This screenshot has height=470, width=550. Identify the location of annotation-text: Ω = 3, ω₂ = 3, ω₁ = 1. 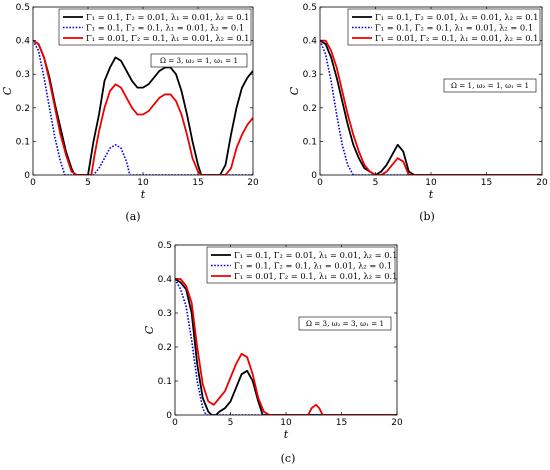
(345, 323).